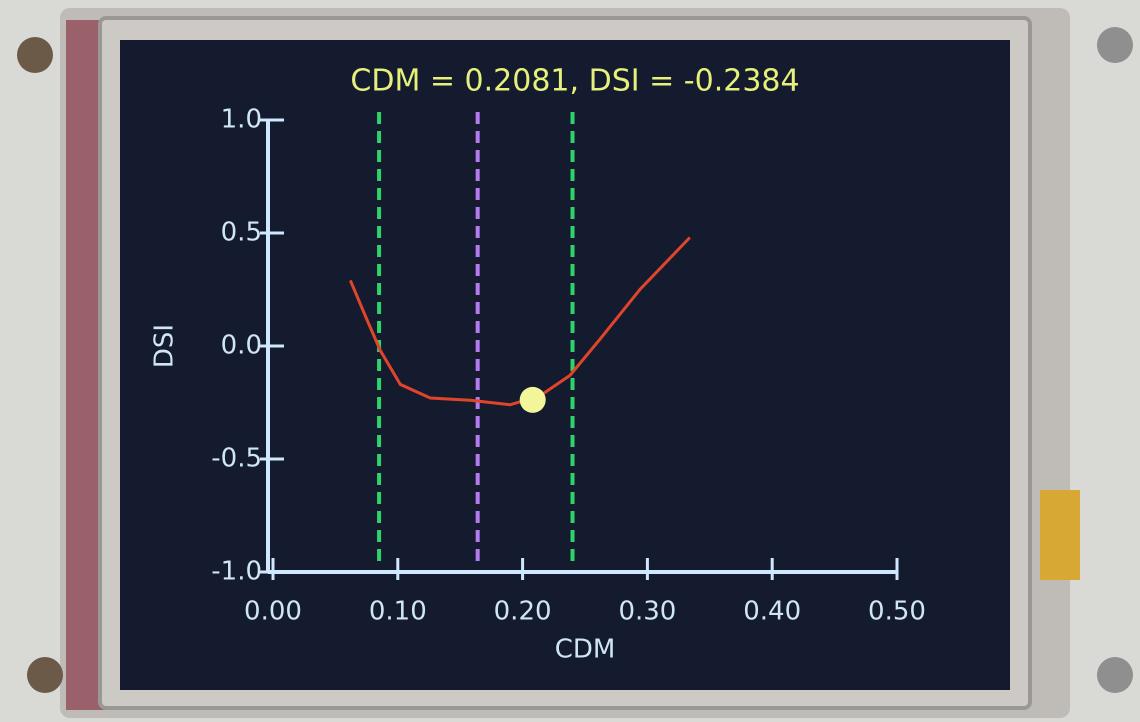 Image resolution: width=1140 pixels, height=722 pixels. What do you see at coordinates (165, 346) in the screenshot?
I see `y-axis-label: DSI` at bounding box center [165, 346].